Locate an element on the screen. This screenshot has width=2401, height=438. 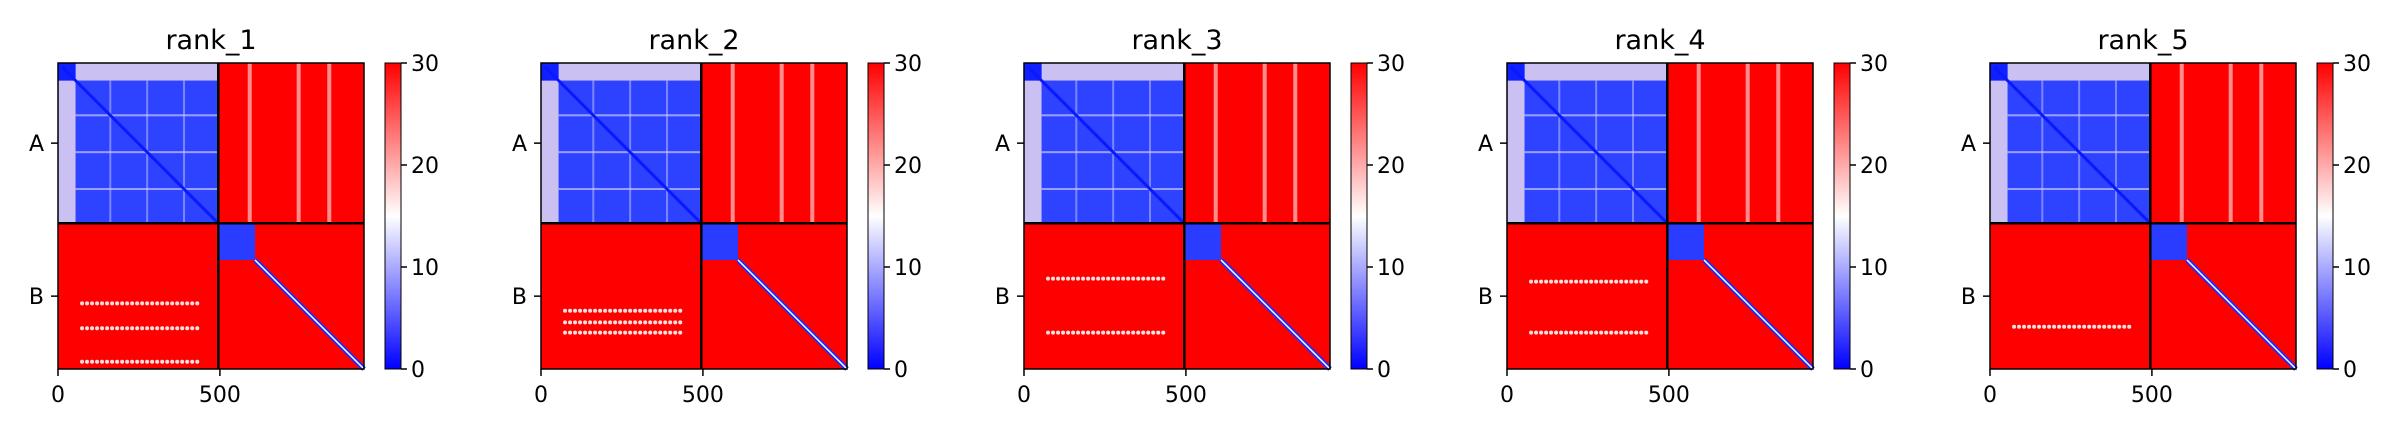
colorbar-tick-label: 20 is located at coordinates (1874, 166).